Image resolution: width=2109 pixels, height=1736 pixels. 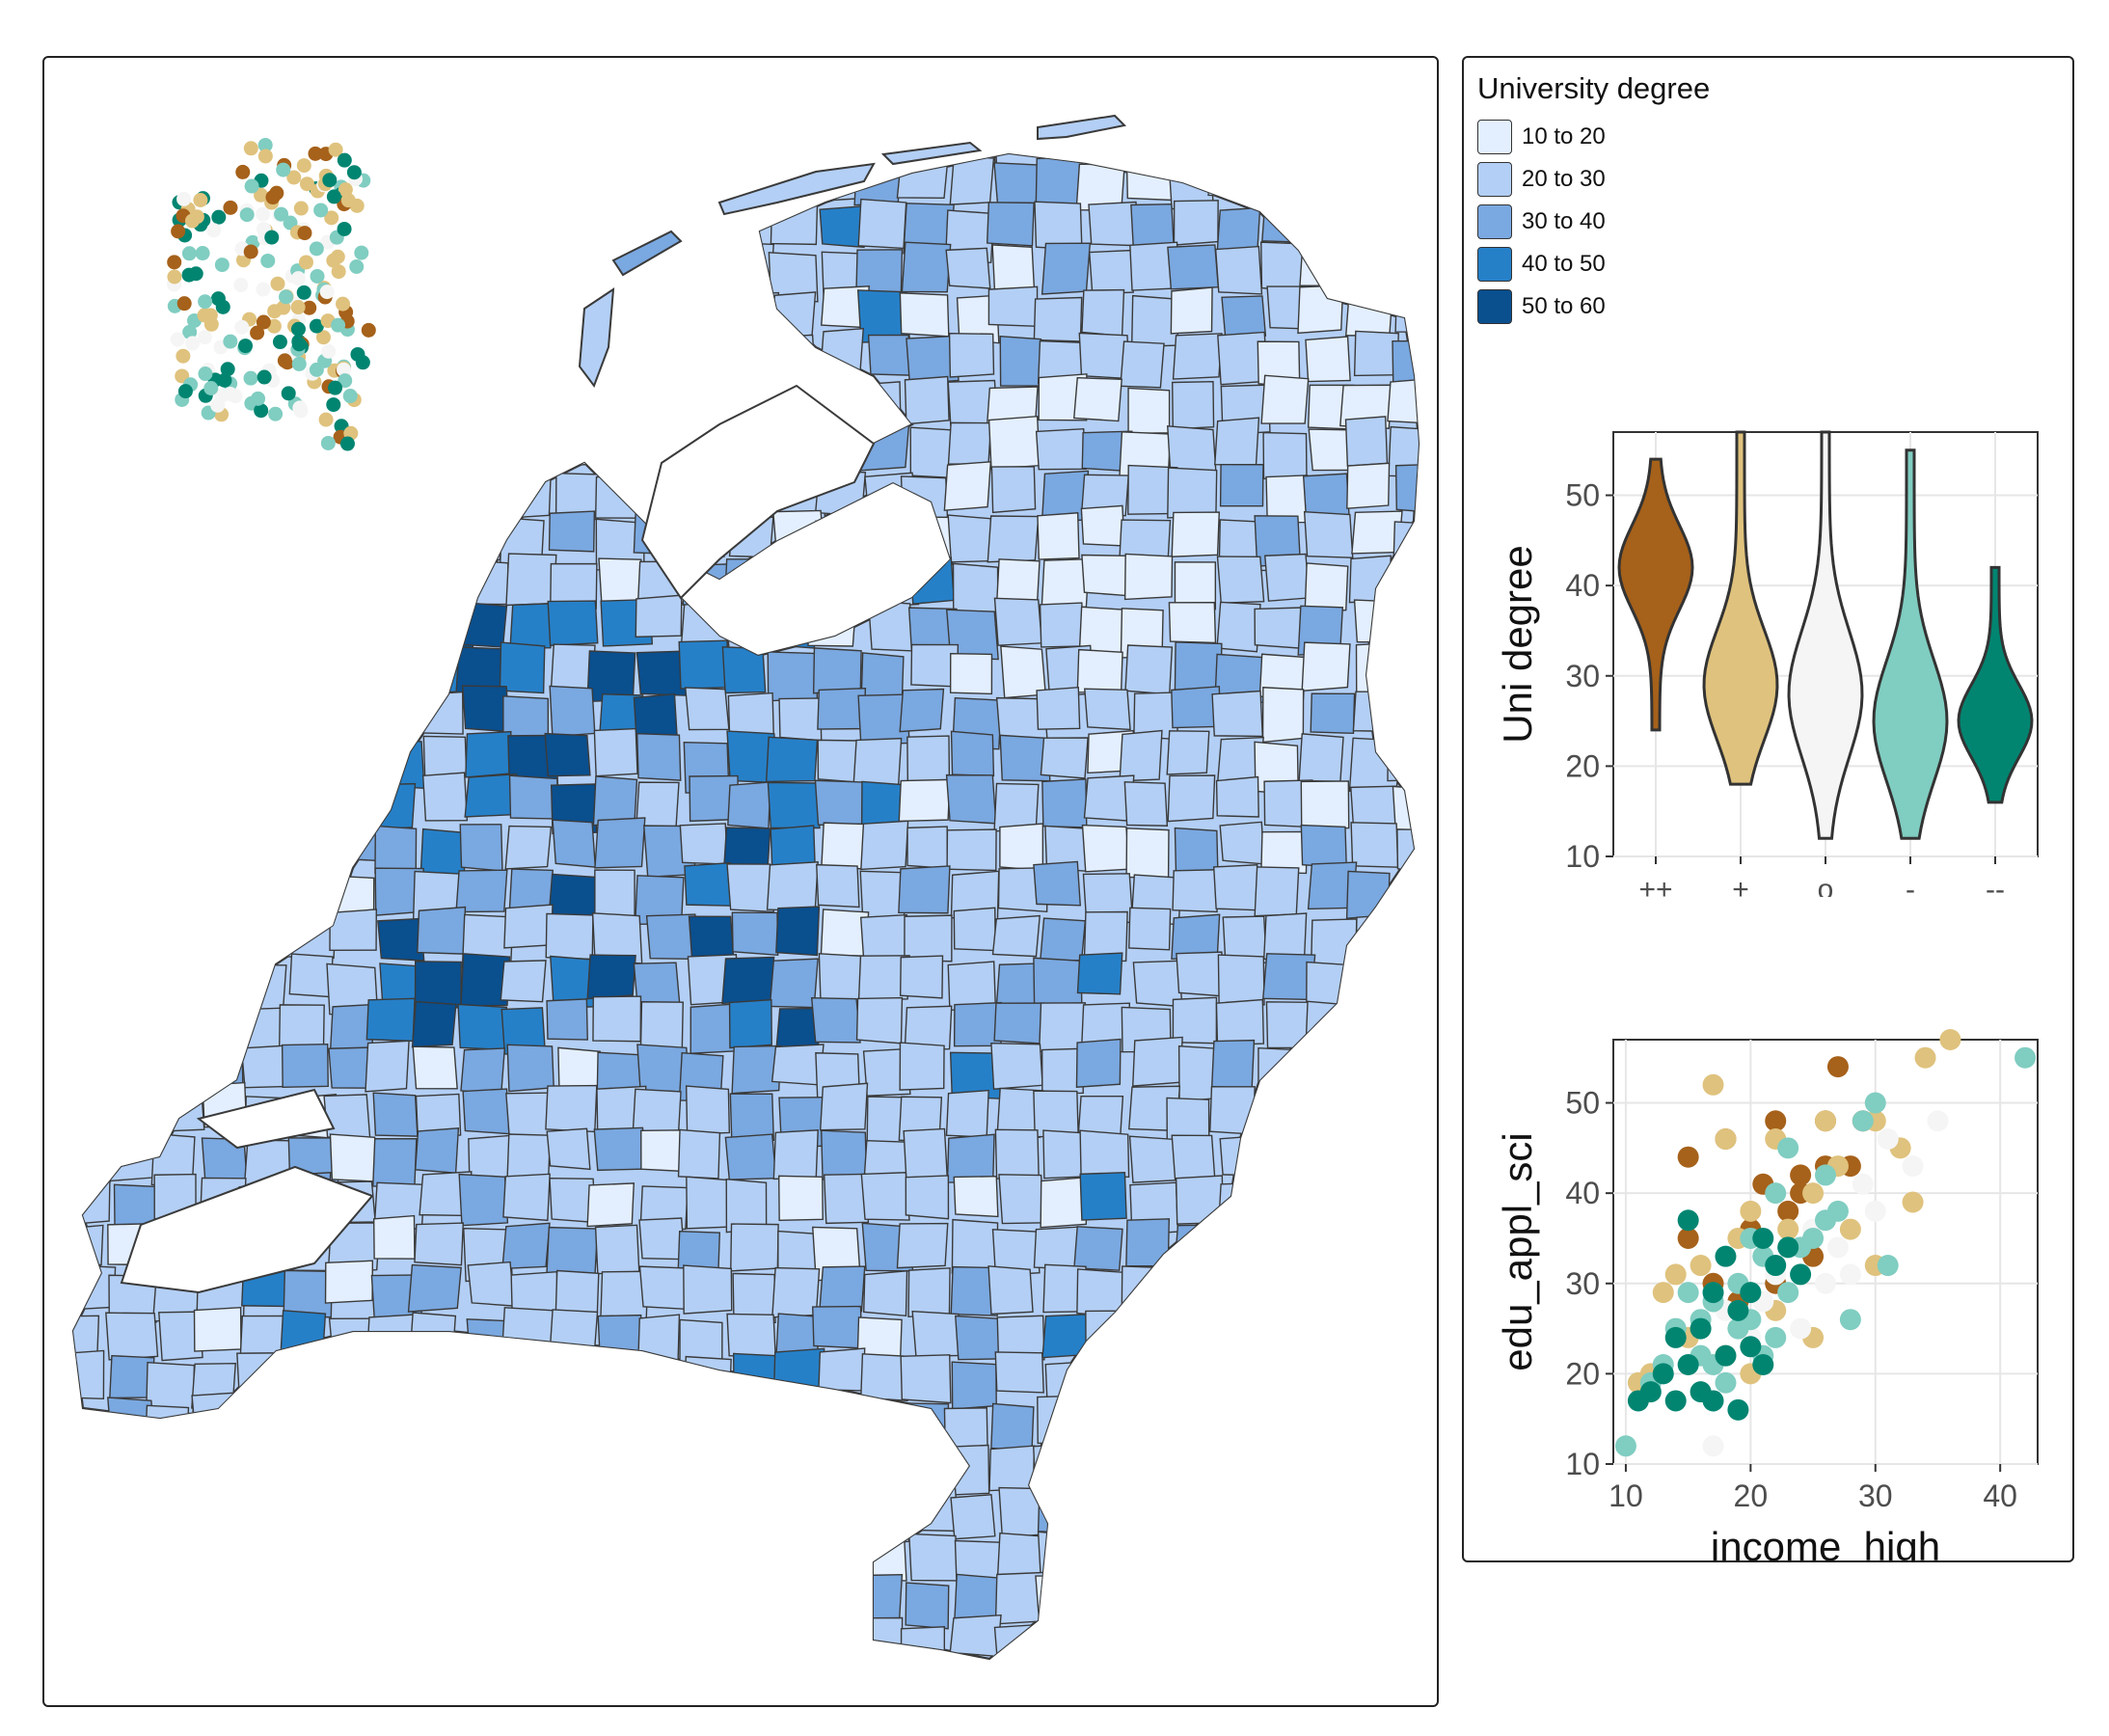 I want to click on x-tick-label: --, so click(x=1996, y=886).